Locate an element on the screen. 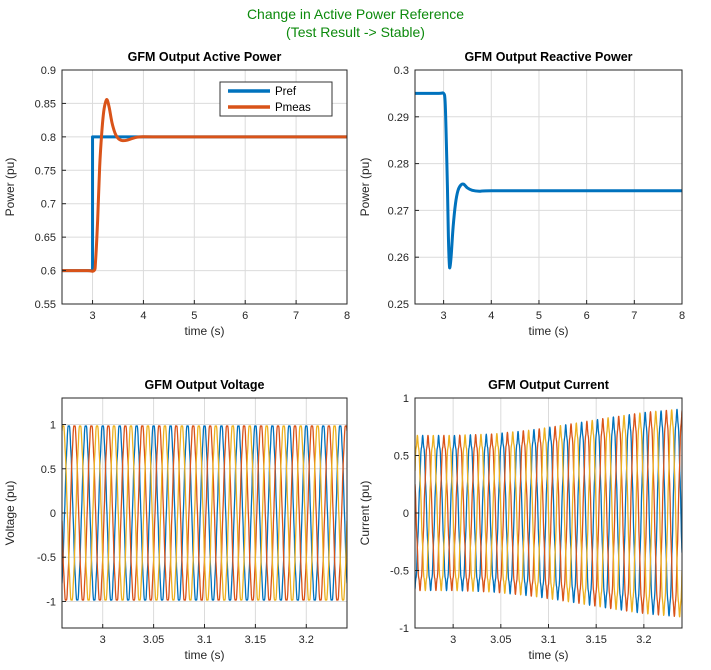 The height and width of the screenshot is (670, 711). y-tick-label: 0.28 is located at coordinates (398, 165).